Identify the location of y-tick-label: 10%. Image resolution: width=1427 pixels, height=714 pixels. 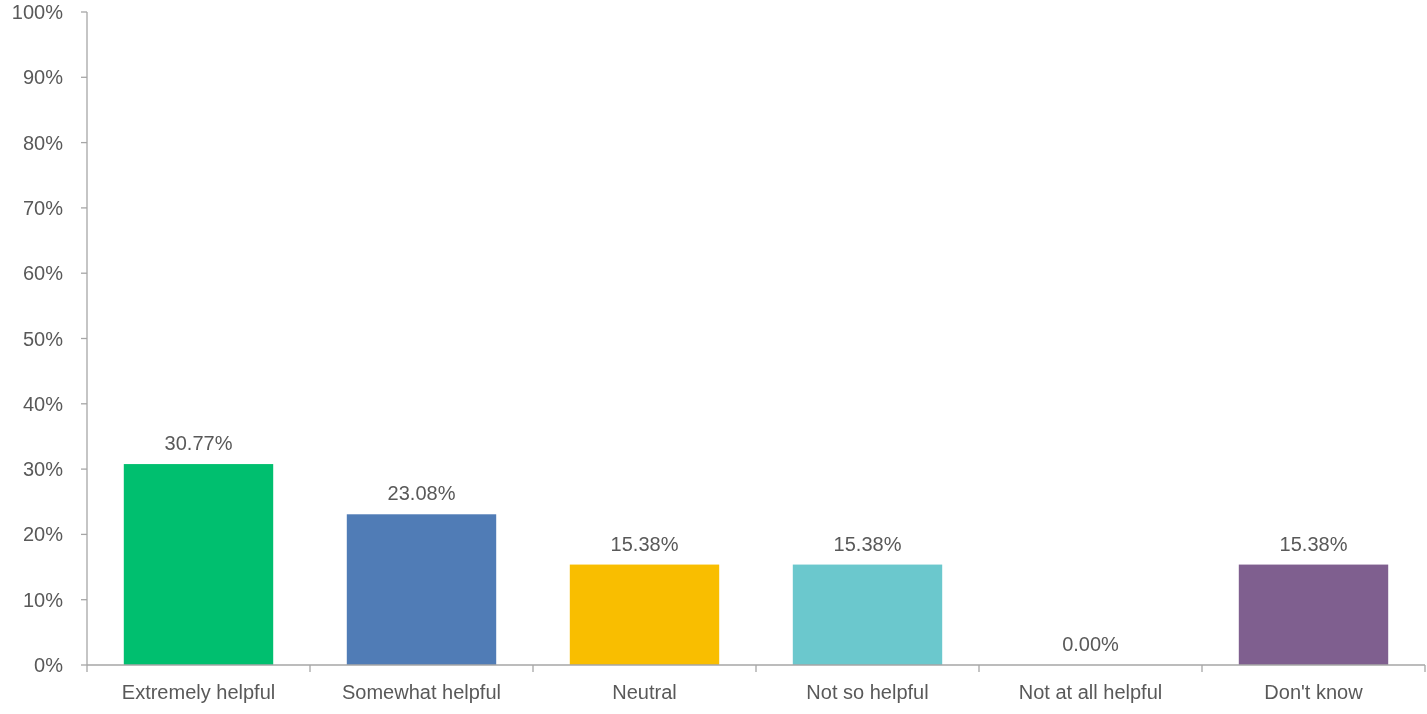
(43, 599).